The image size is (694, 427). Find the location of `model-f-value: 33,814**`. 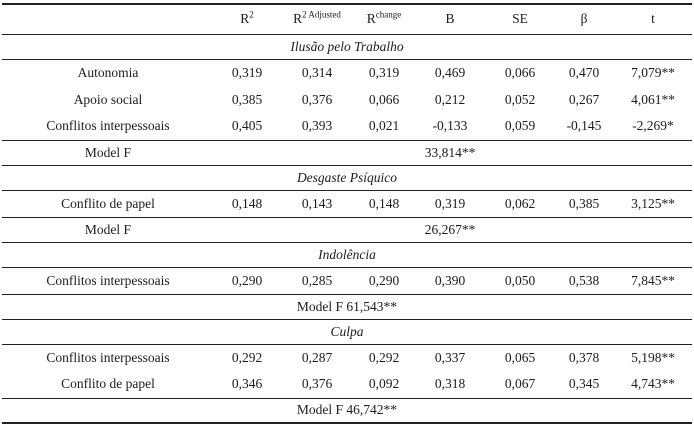

model-f-value: 33,814** is located at coordinates (450, 153).